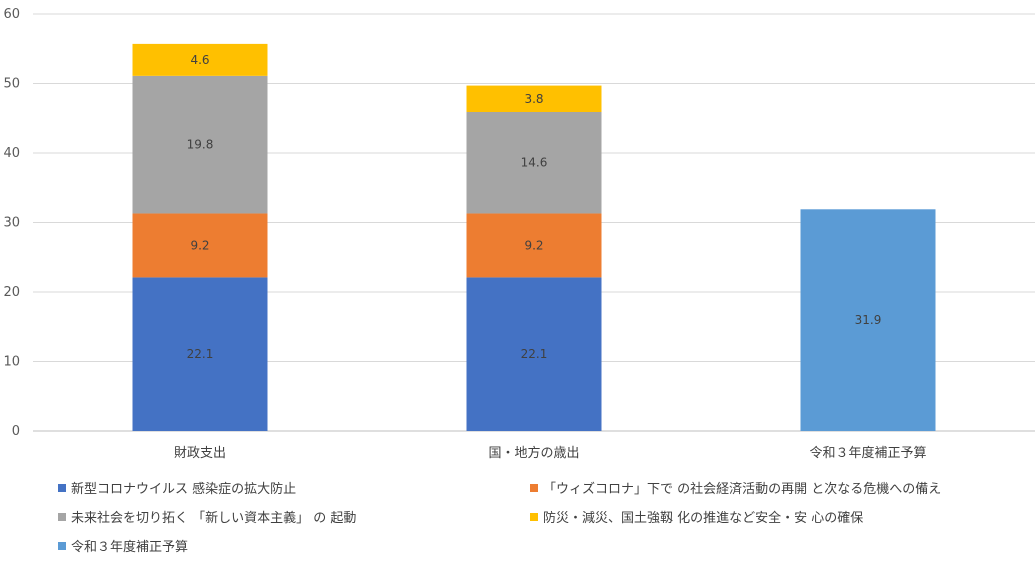 The height and width of the screenshot is (568, 1035). I want to click on data-label: 19.8, so click(200, 145).